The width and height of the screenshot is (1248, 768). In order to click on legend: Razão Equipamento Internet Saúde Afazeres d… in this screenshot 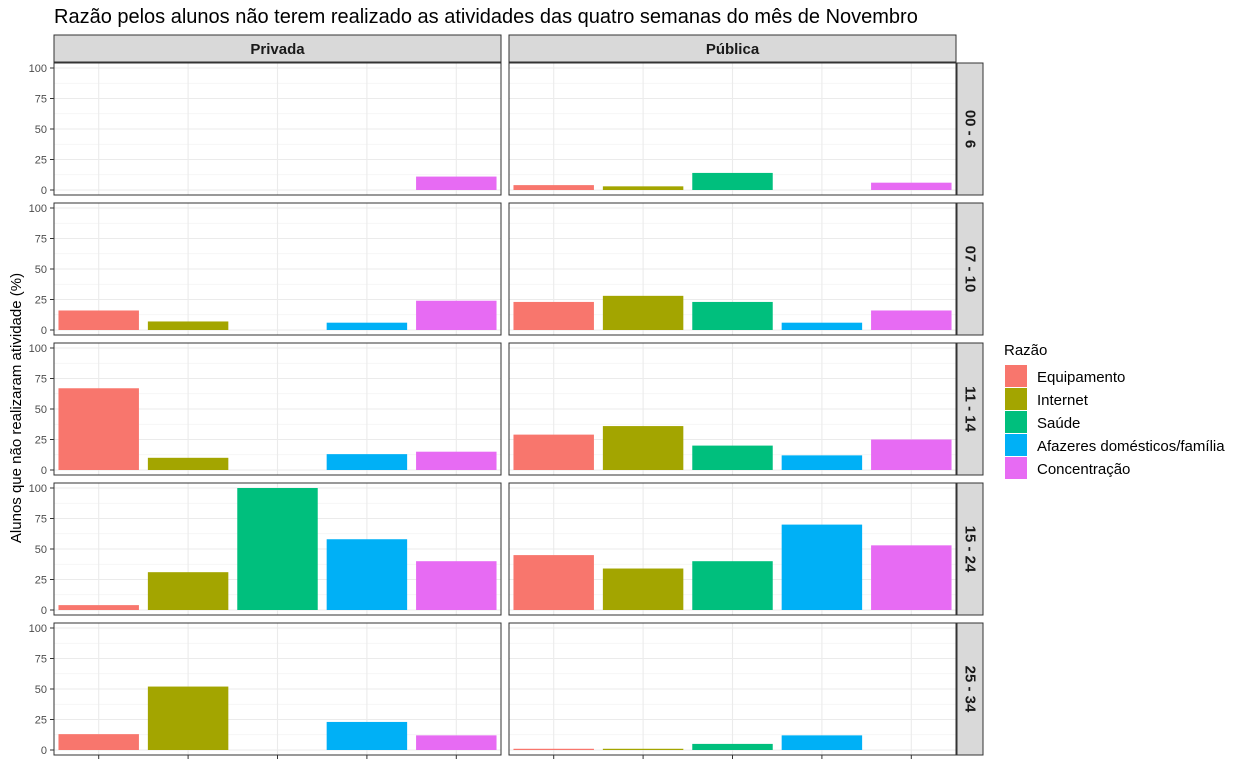, I will do `click(1114, 410)`.